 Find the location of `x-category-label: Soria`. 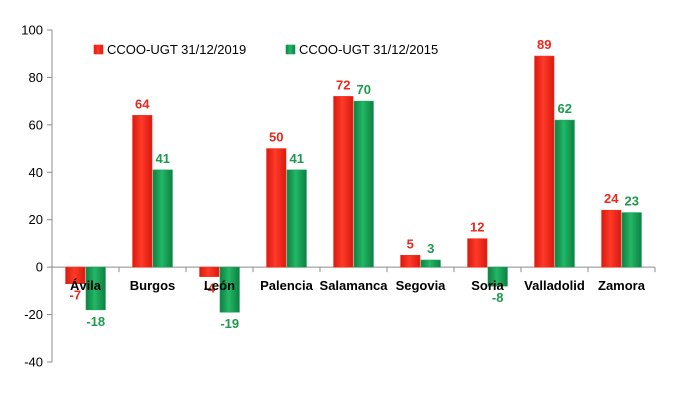

x-category-label: Soria is located at coordinates (487, 285).